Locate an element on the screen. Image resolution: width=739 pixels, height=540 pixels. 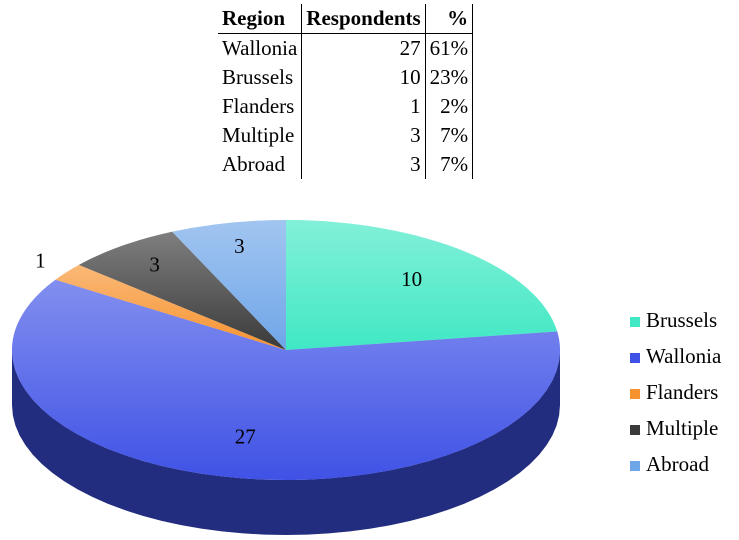
table-cell: 27 is located at coordinates (363, 48).